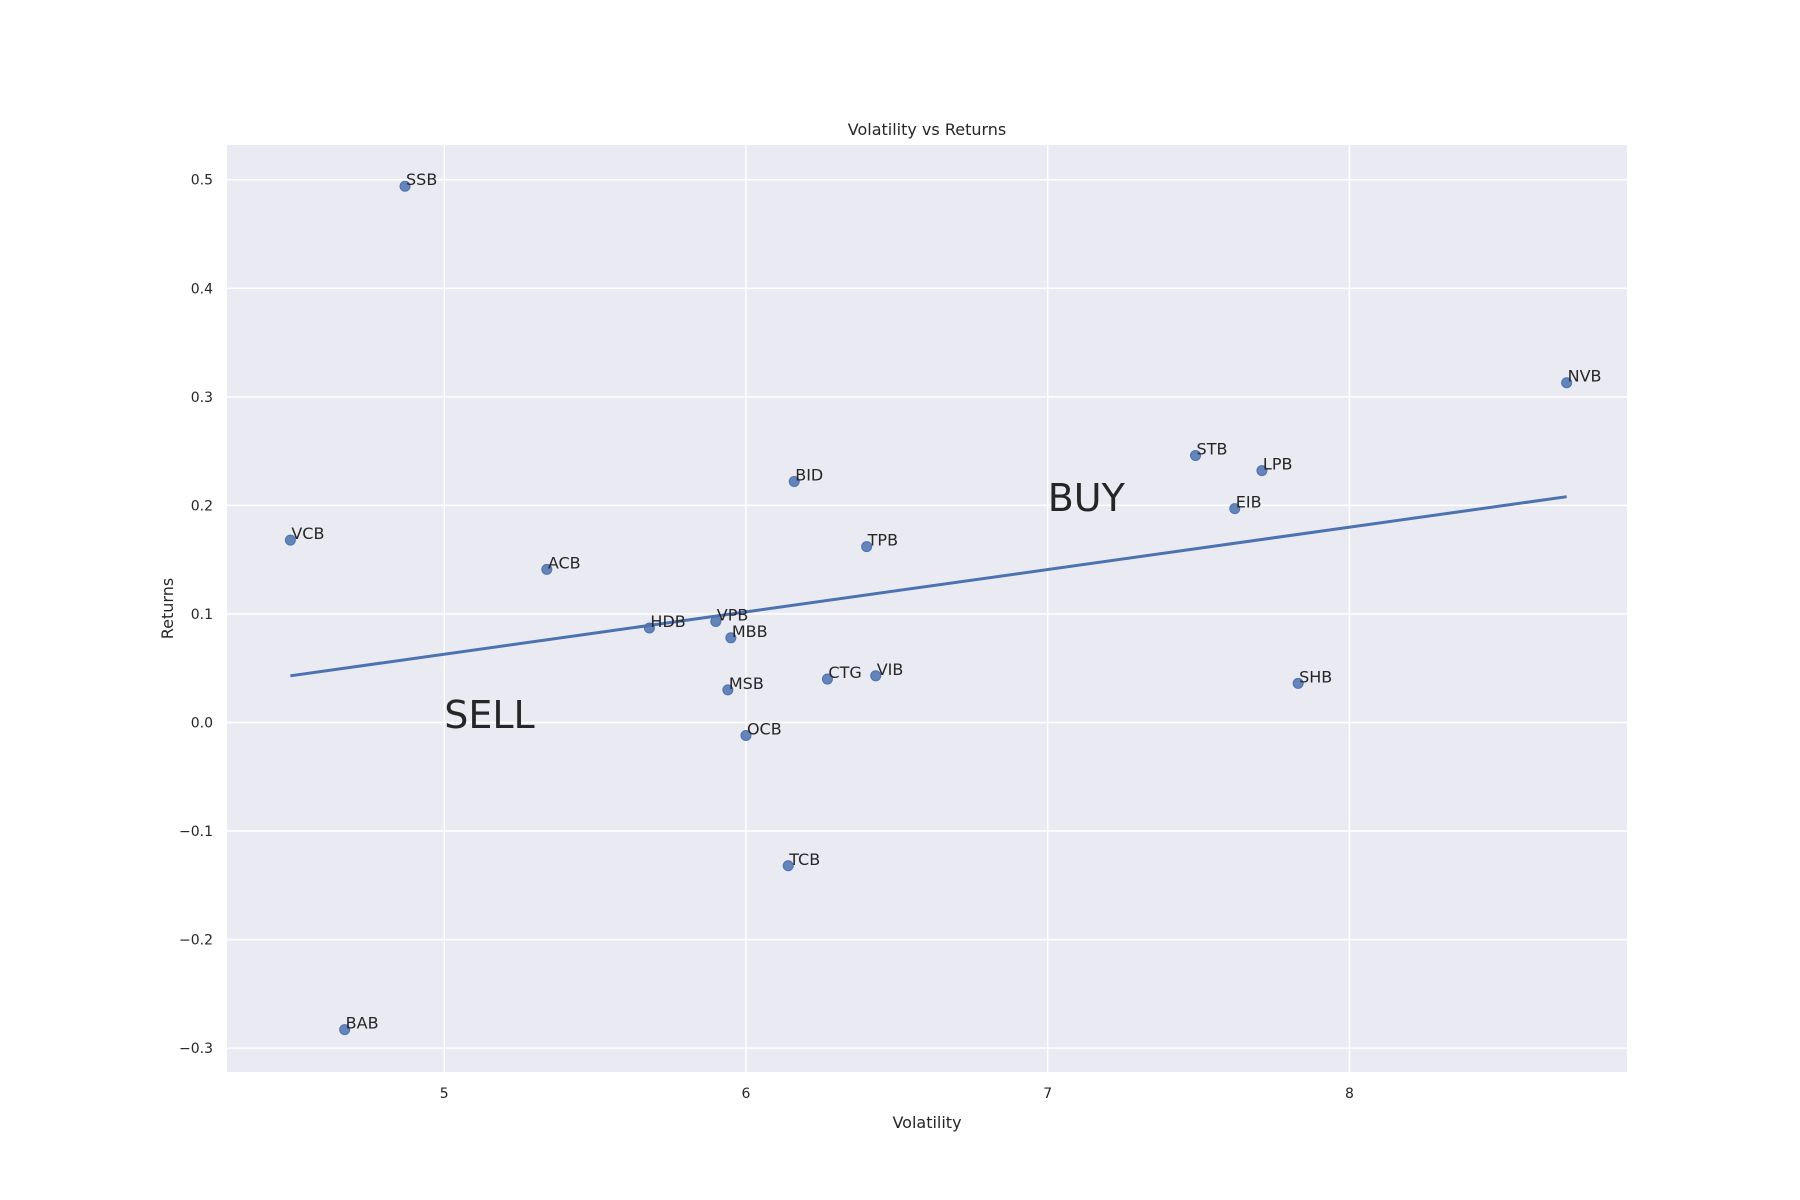 The width and height of the screenshot is (1800, 1200). What do you see at coordinates (733, 615) in the screenshot?
I see `point-label: VPB` at bounding box center [733, 615].